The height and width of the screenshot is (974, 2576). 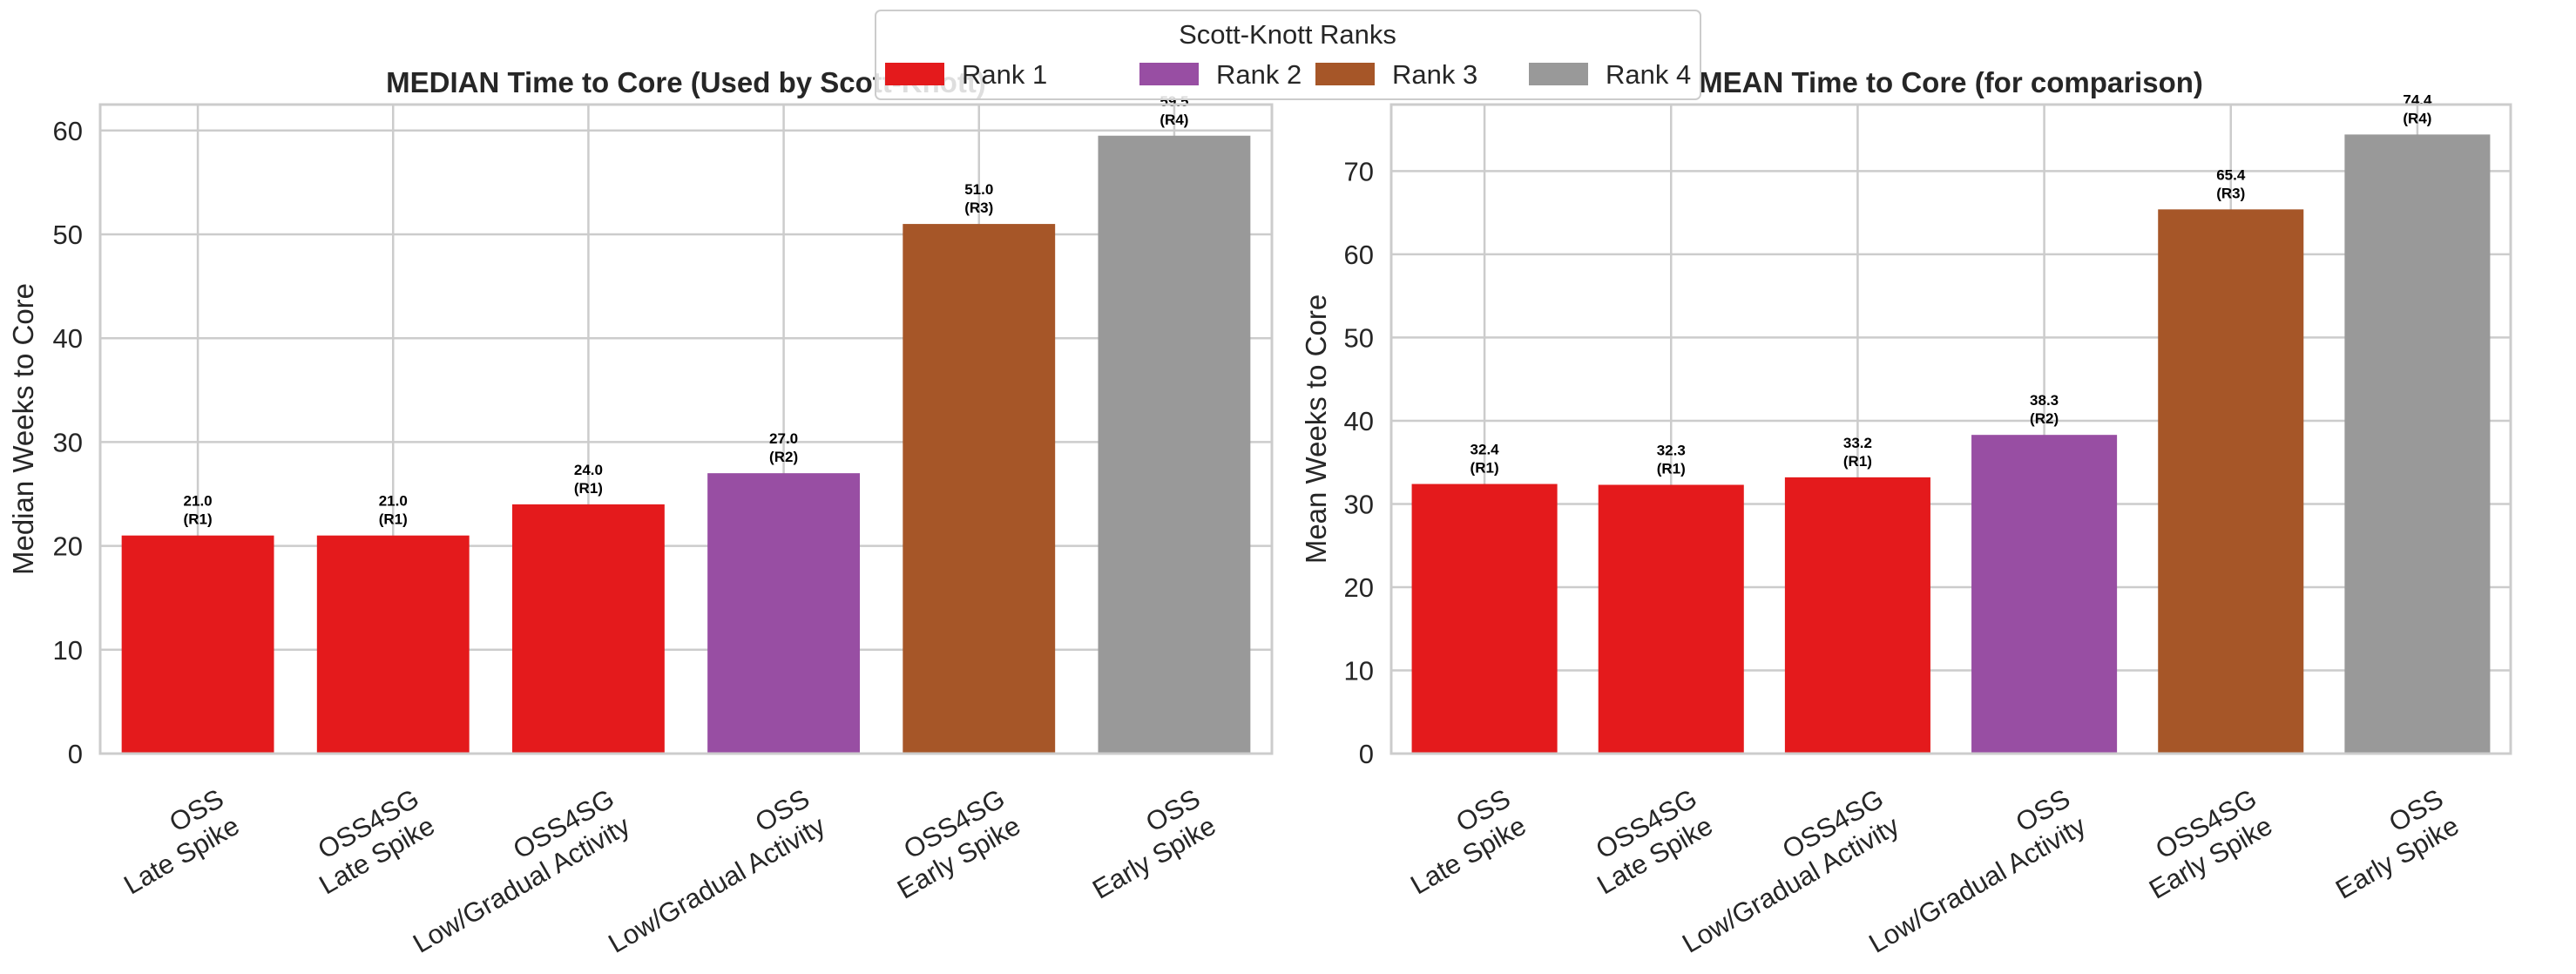 I want to click on y-axis-label: Median Weeks to Core, so click(x=23, y=429).